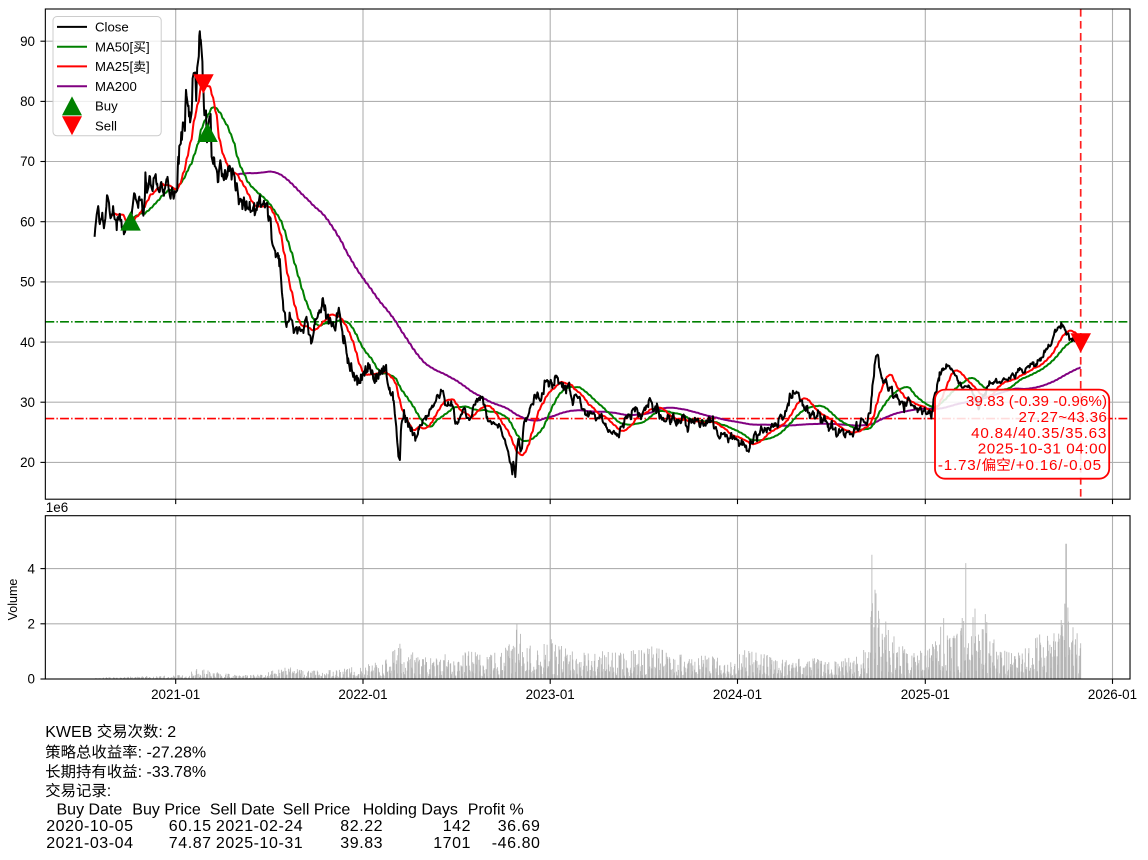 This screenshot has width=1148, height=860. I want to click on svg-text: 60.15, so click(190, 826).